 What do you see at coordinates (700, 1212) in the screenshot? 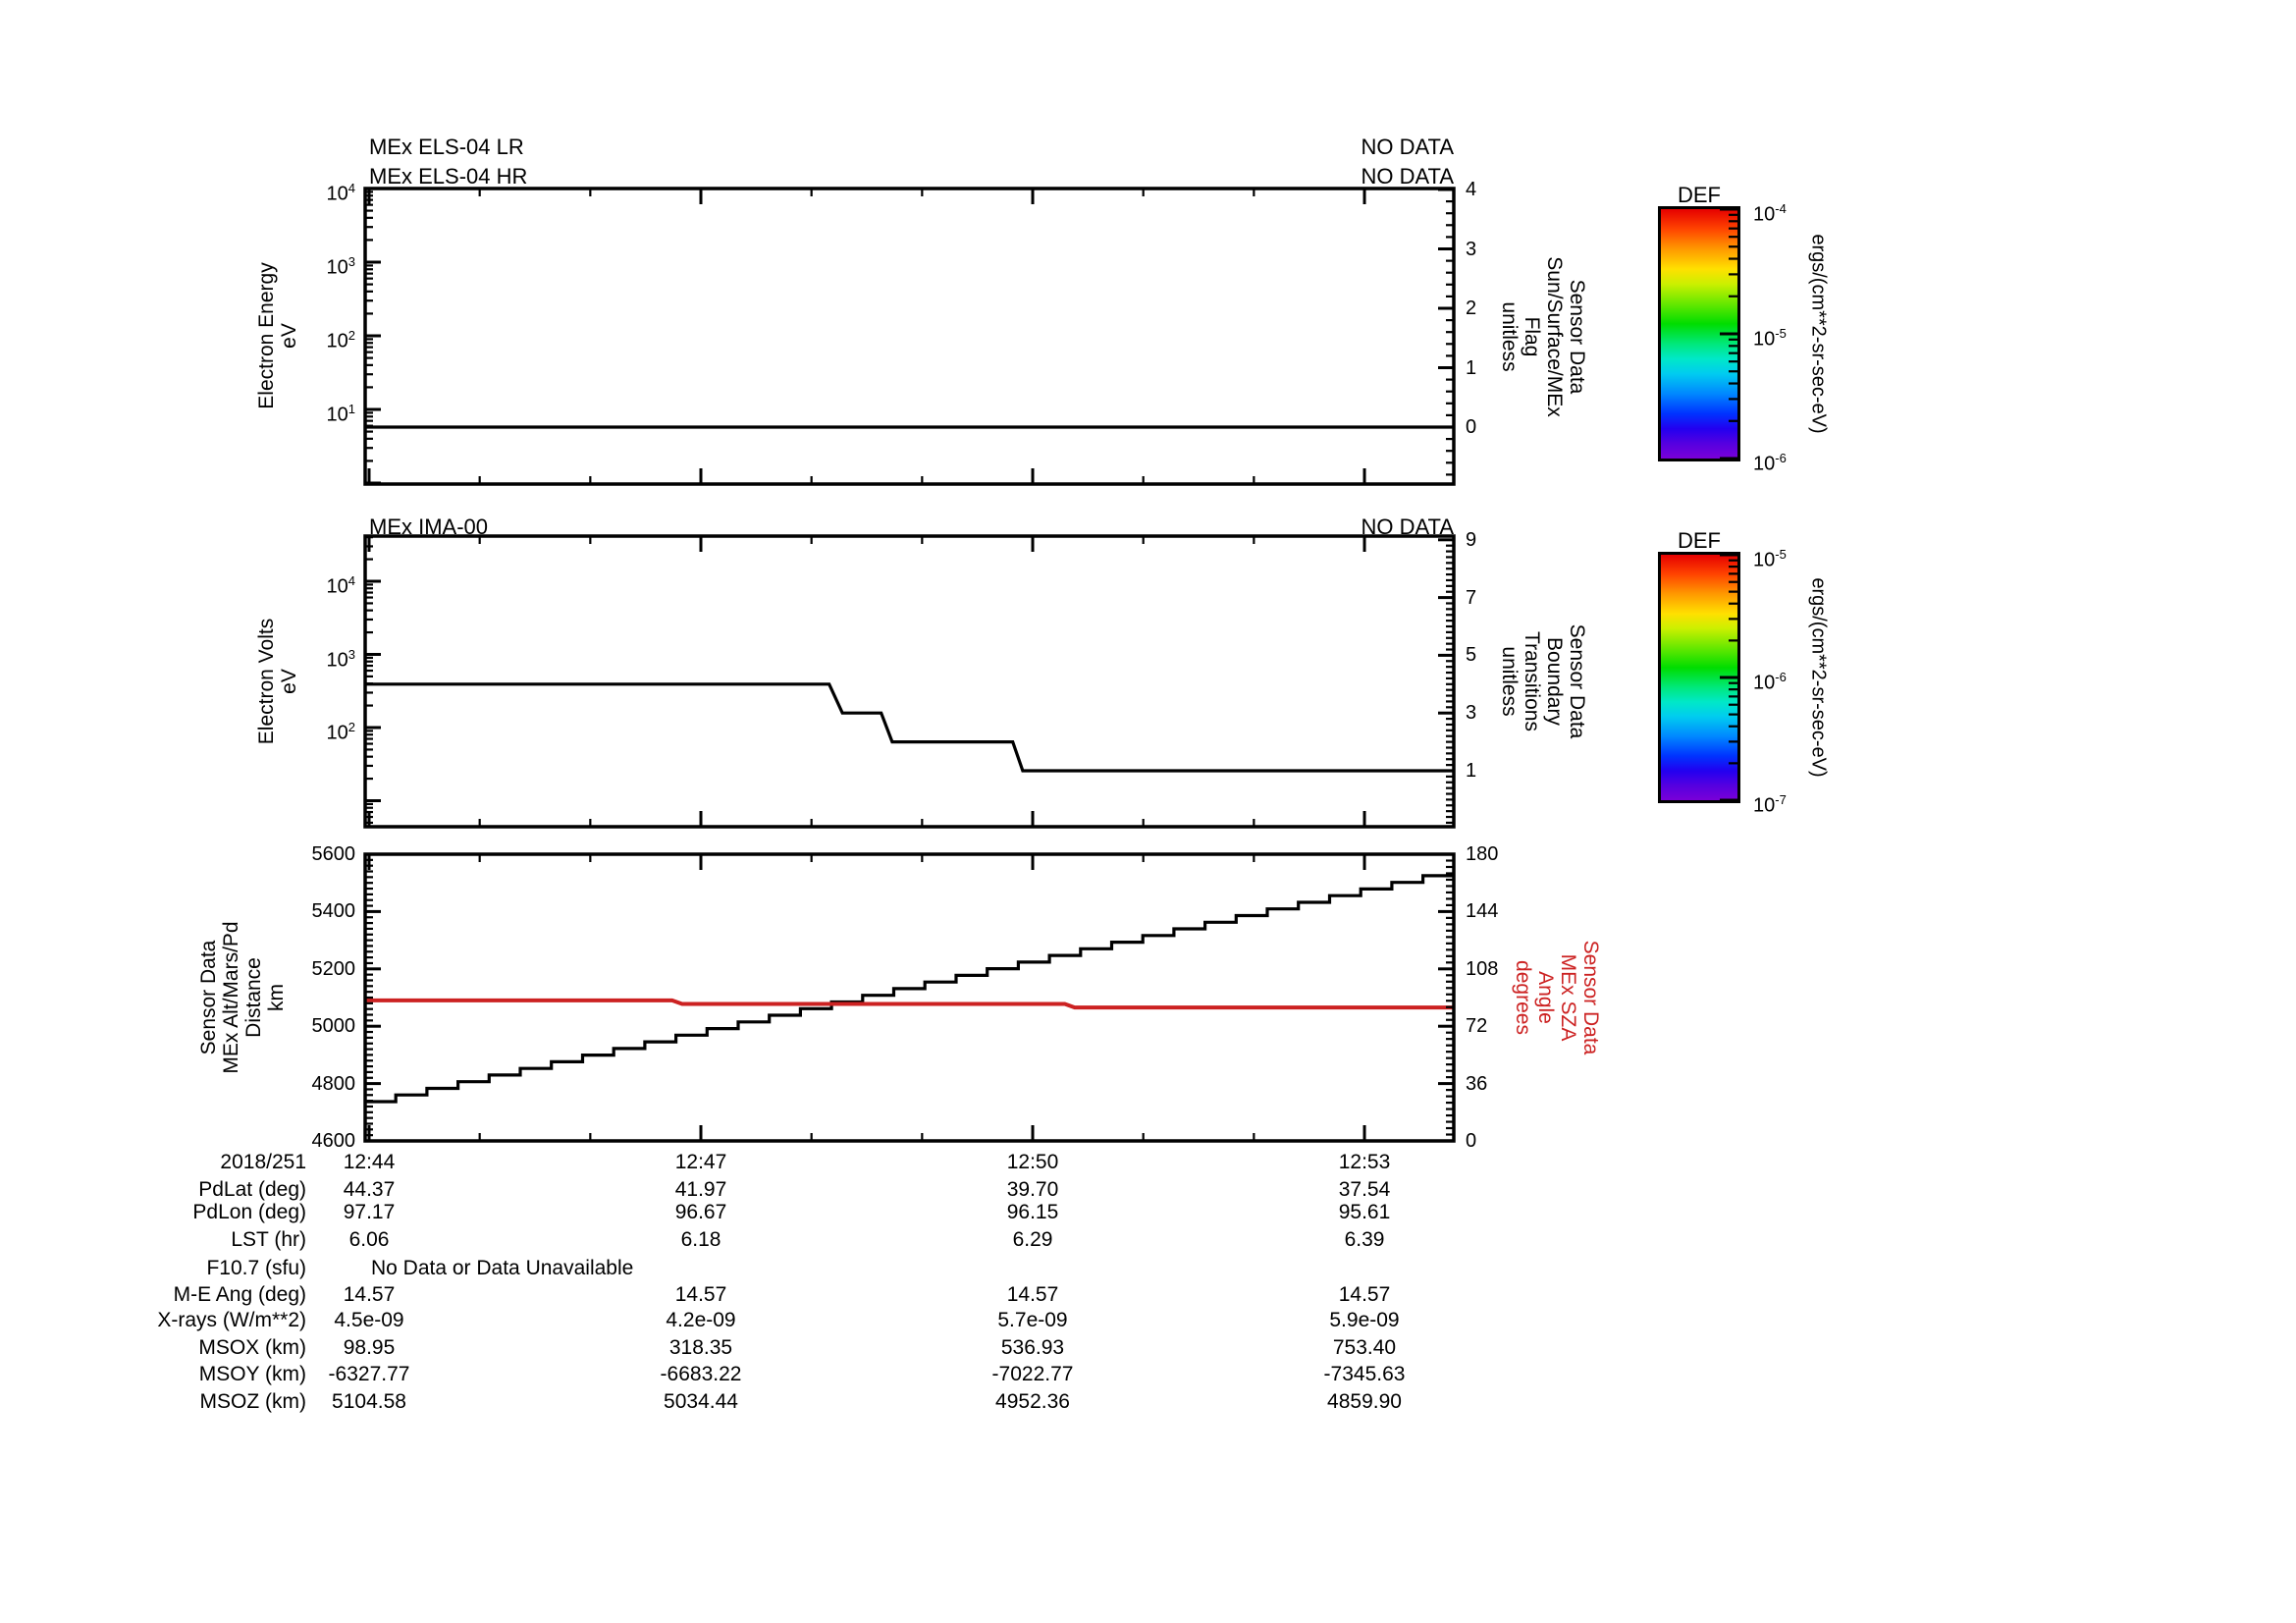
I see `table-value: 96.67` at bounding box center [700, 1212].